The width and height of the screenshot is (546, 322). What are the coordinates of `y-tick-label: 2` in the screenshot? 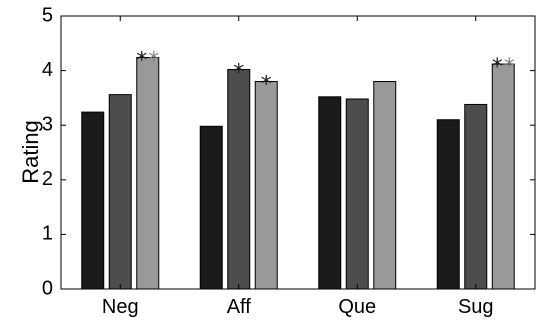 It's located at (47, 179).